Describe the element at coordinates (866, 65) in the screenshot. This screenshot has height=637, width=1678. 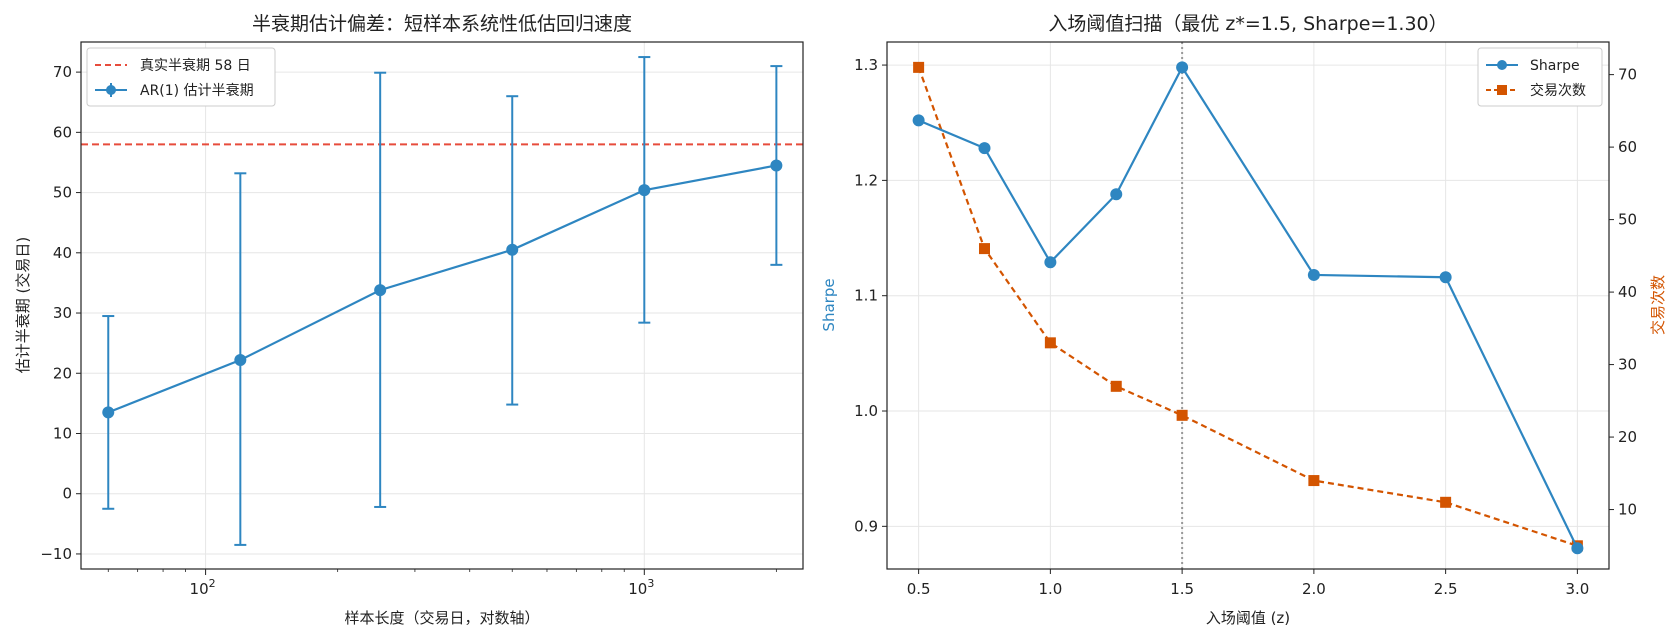
I see `right-y-tick-label: 1.3` at that location.